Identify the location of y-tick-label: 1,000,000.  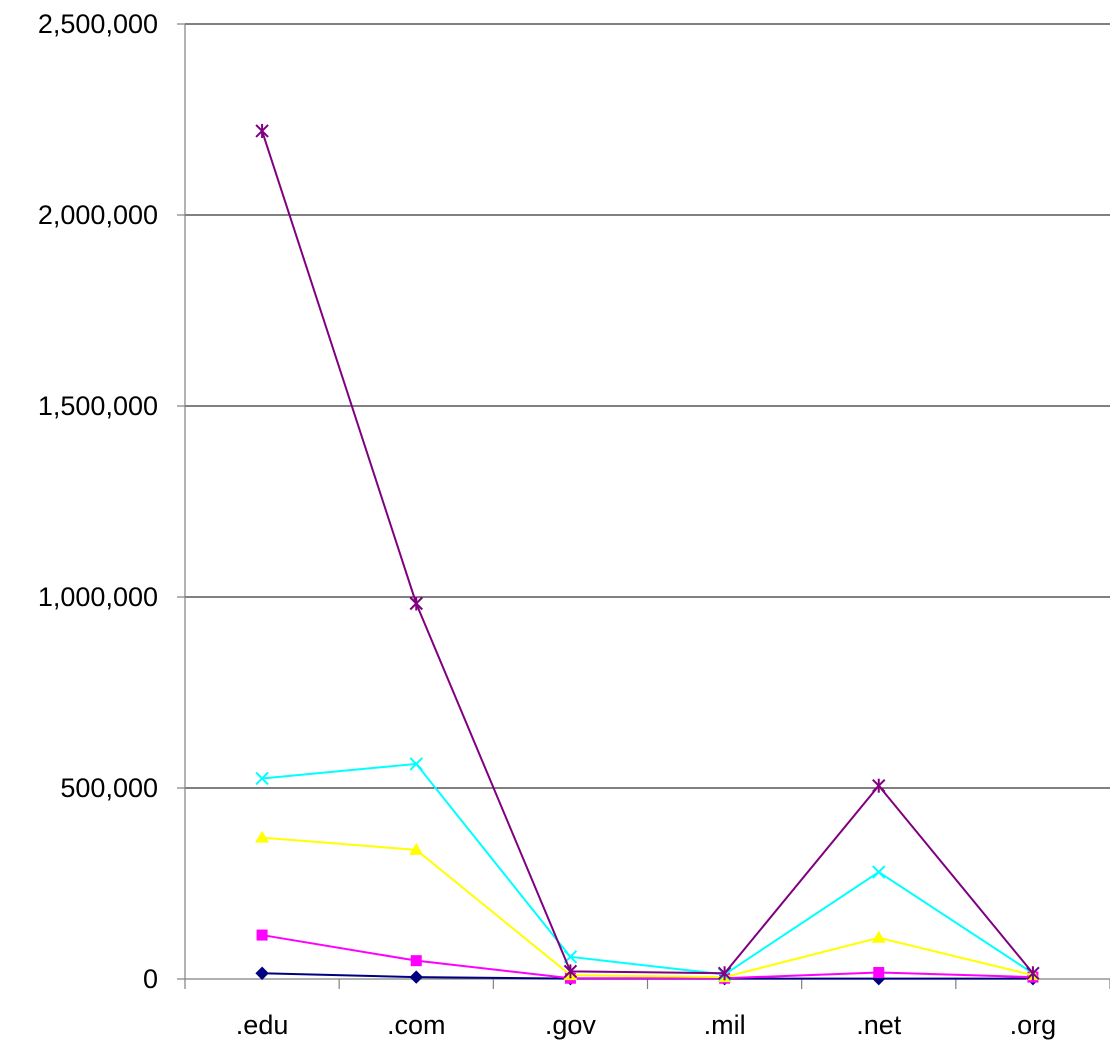
(98, 597).